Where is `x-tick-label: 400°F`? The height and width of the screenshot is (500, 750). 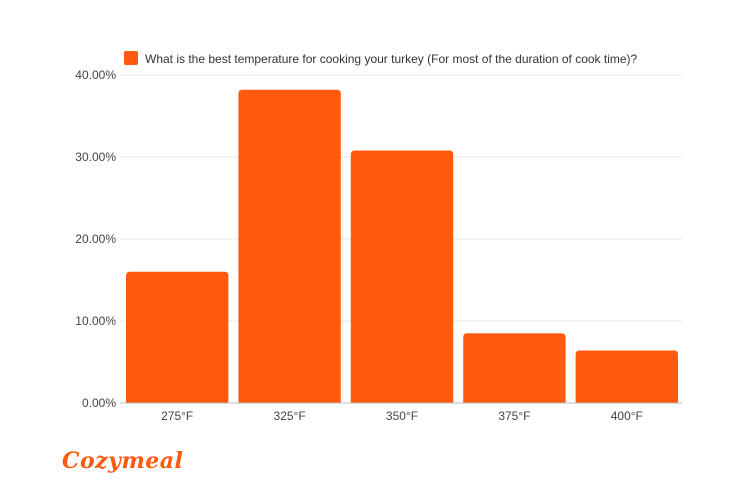
x-tick-label: 400°F is located at coordinates (627, 416).